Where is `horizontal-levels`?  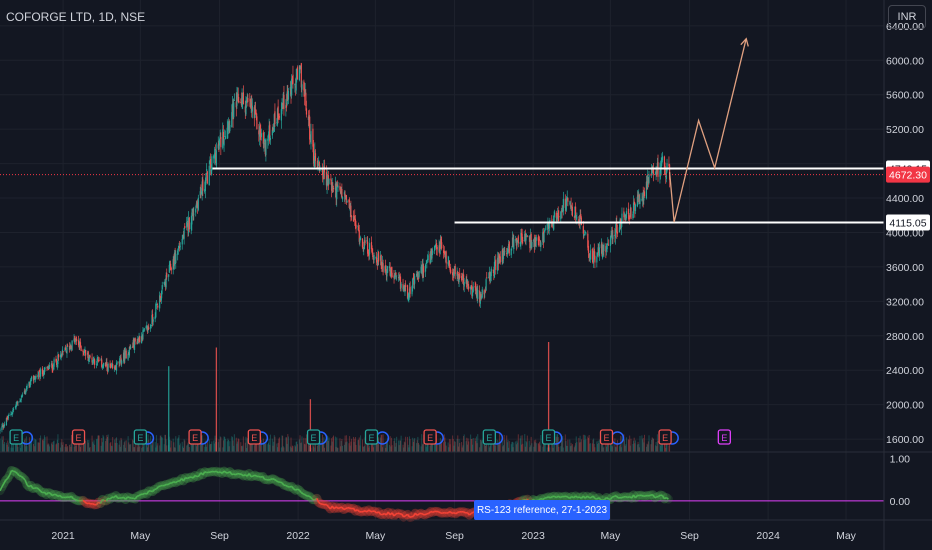
horizontal-levels is located at coordinates (442, 195).